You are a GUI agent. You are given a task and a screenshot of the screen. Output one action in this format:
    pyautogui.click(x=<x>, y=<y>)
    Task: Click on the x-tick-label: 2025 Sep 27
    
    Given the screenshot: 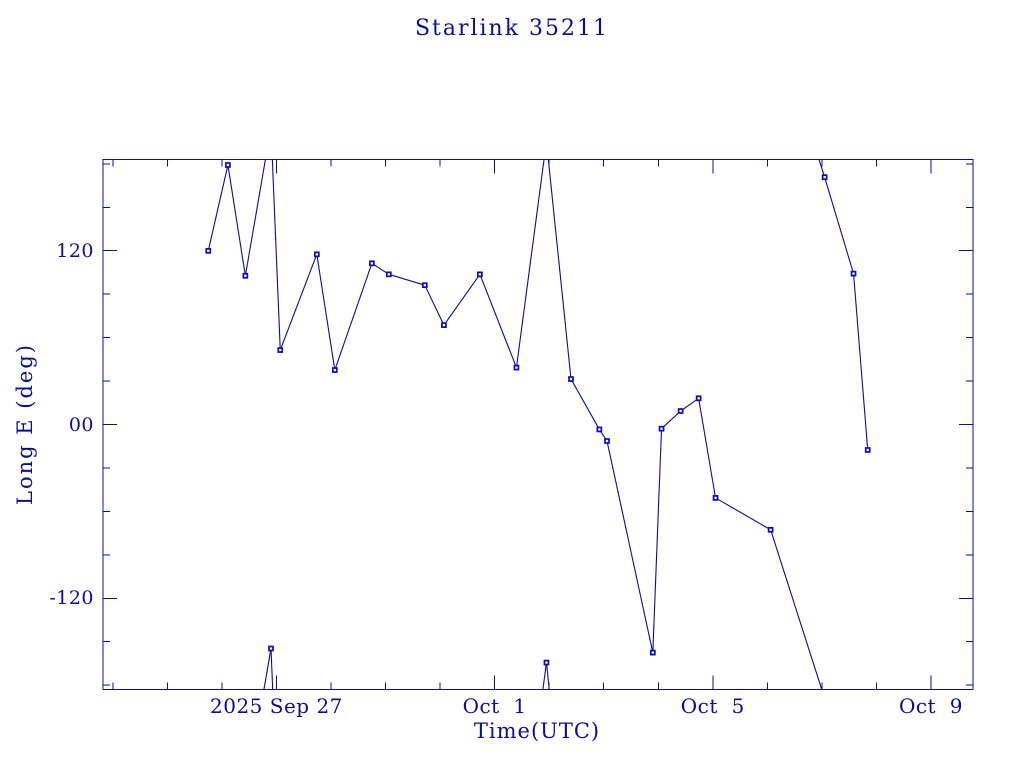 What is the action you would take?
    pyautogui.click(x=276, y=706)
    